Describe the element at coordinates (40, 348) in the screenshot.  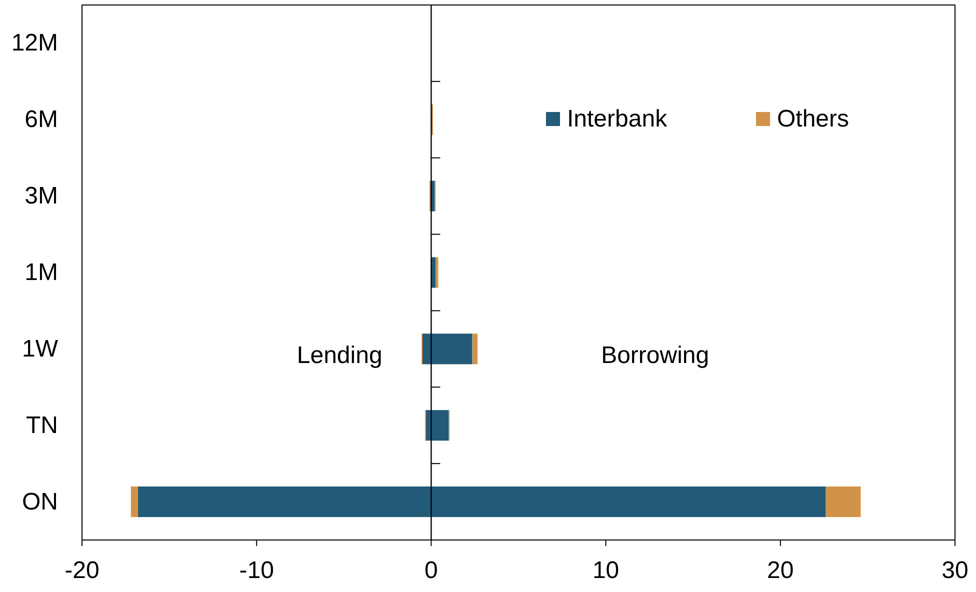
I see `y-tick-label: 1W` at that location.